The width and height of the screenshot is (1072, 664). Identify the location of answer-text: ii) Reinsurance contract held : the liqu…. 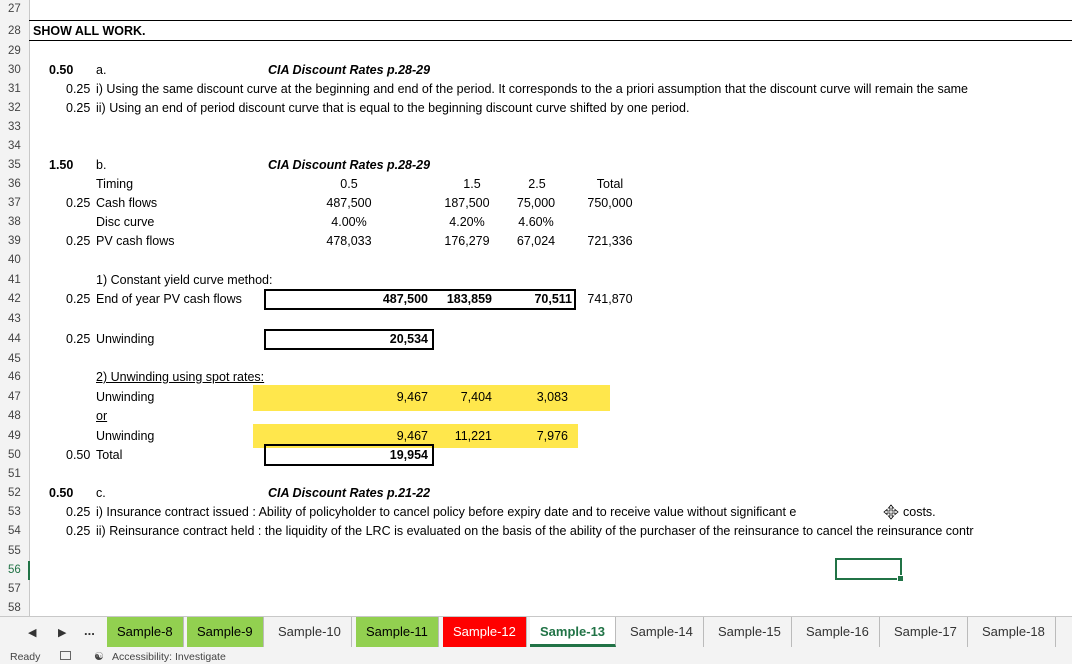
(535, 531).